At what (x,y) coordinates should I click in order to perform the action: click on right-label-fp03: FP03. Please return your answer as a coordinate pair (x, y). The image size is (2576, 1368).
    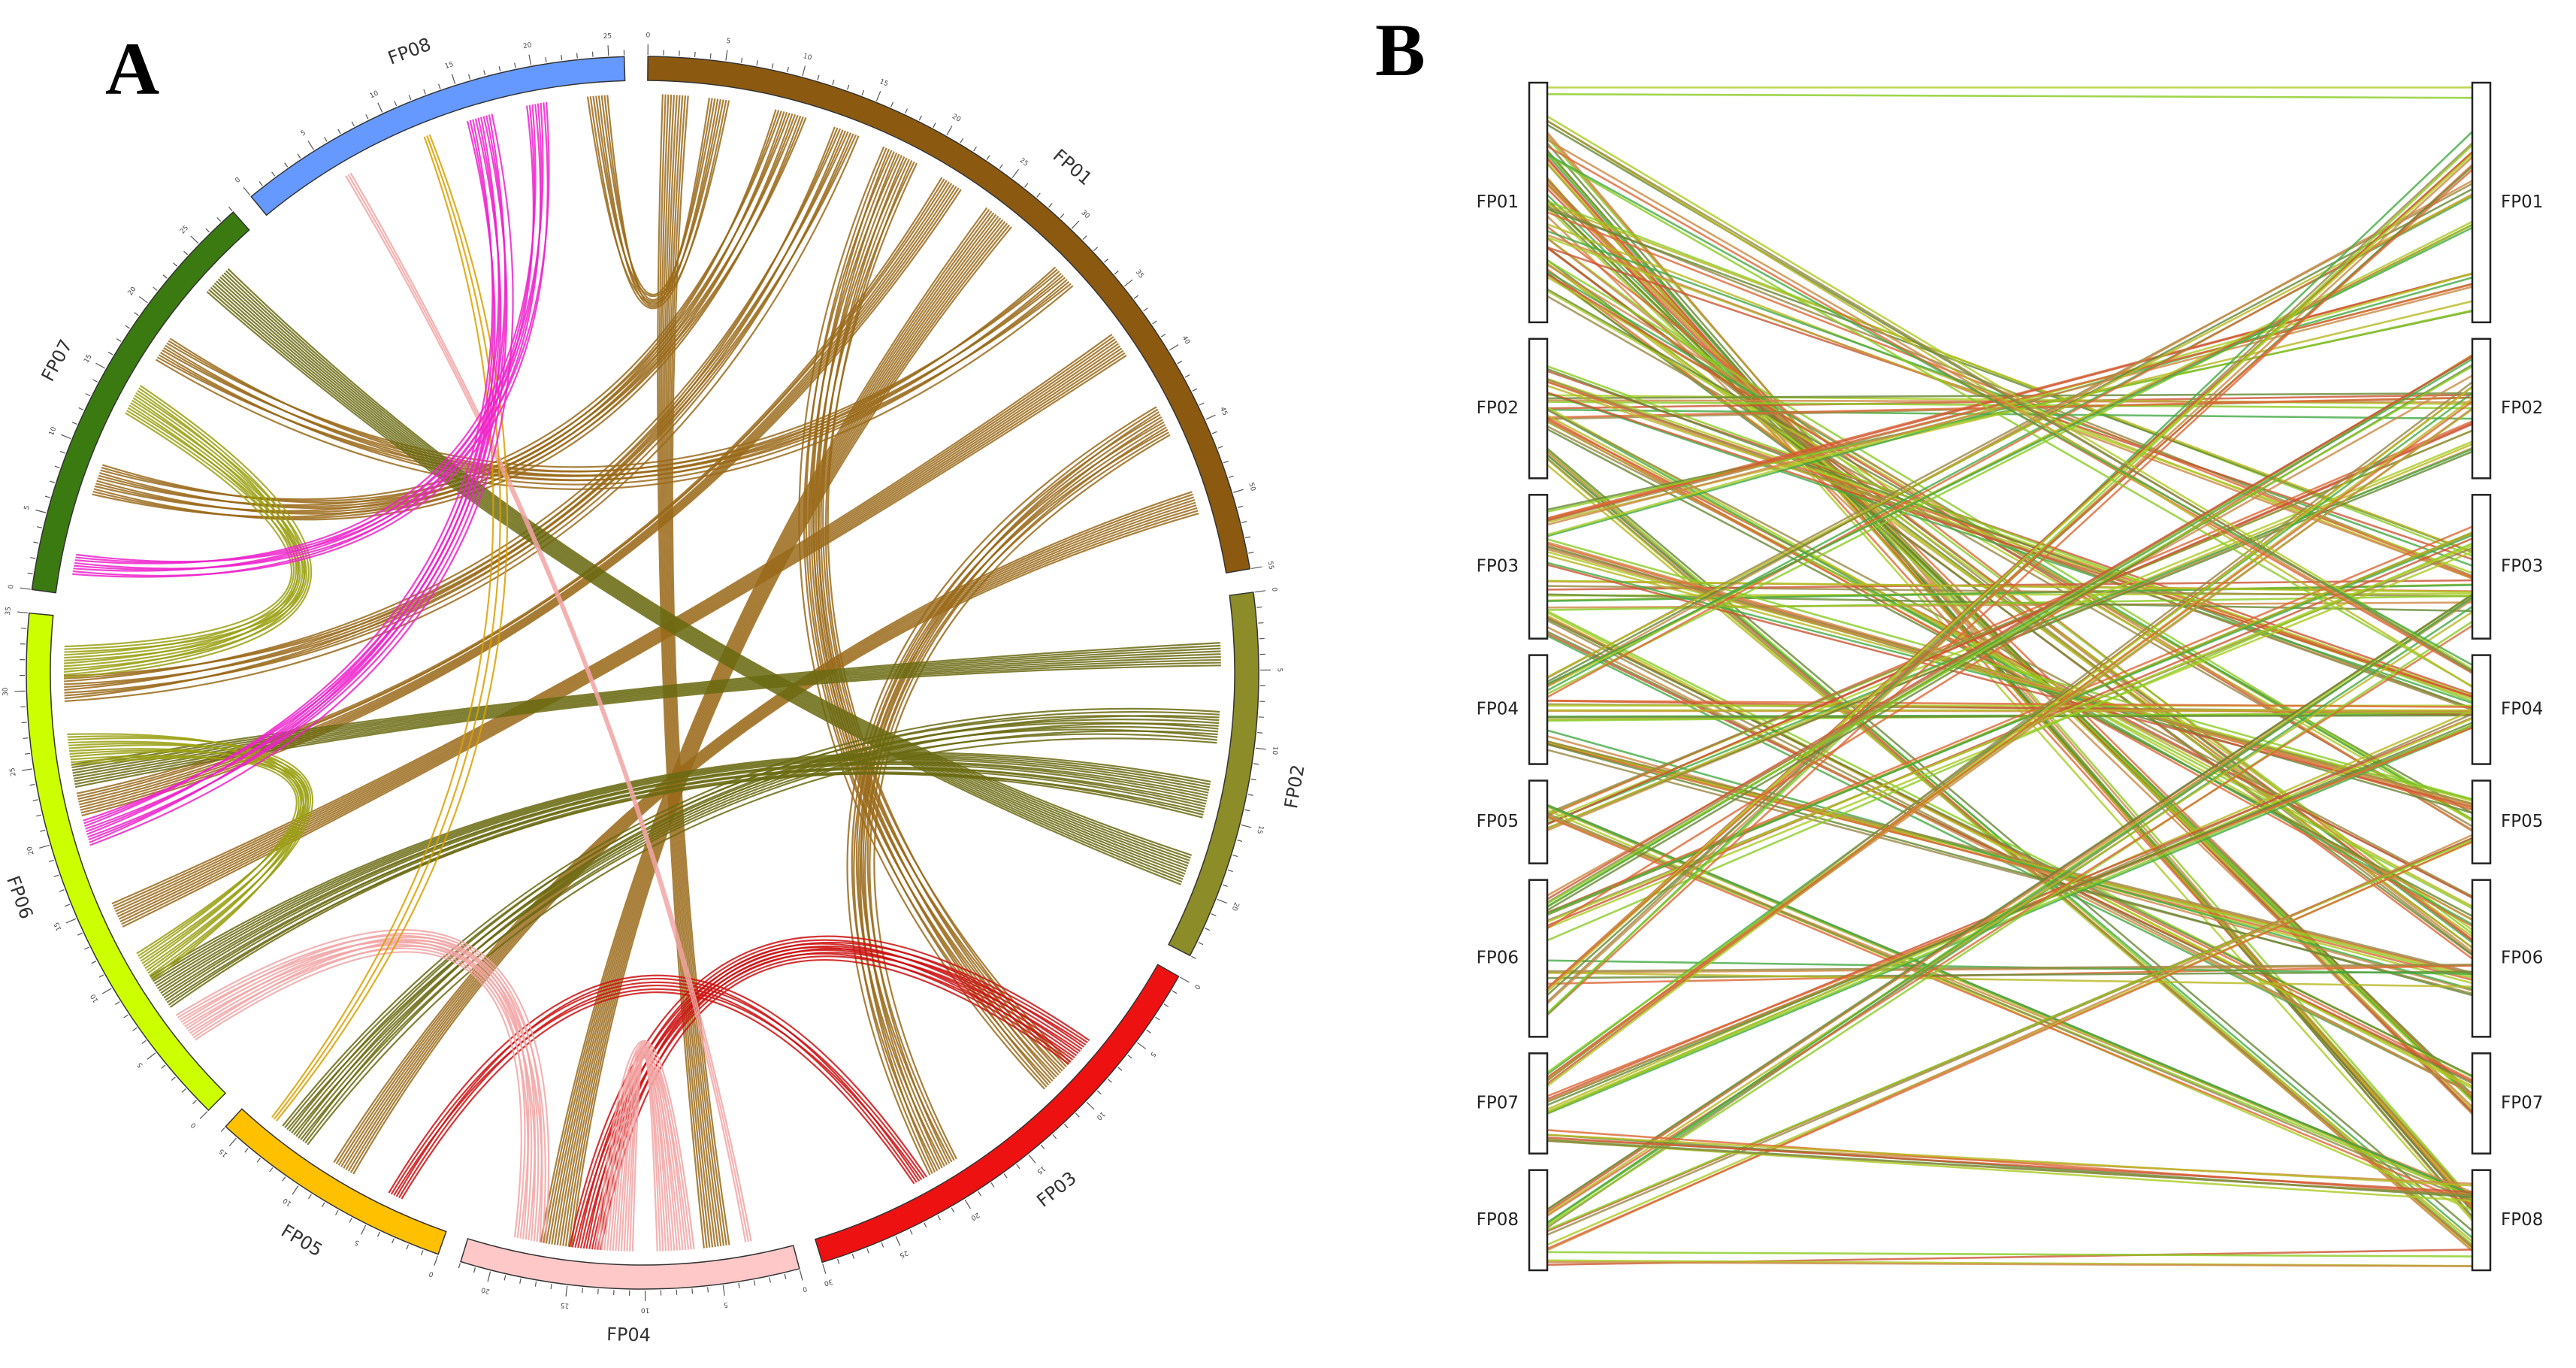
    Looking at the image, I should click on (2522, 566).